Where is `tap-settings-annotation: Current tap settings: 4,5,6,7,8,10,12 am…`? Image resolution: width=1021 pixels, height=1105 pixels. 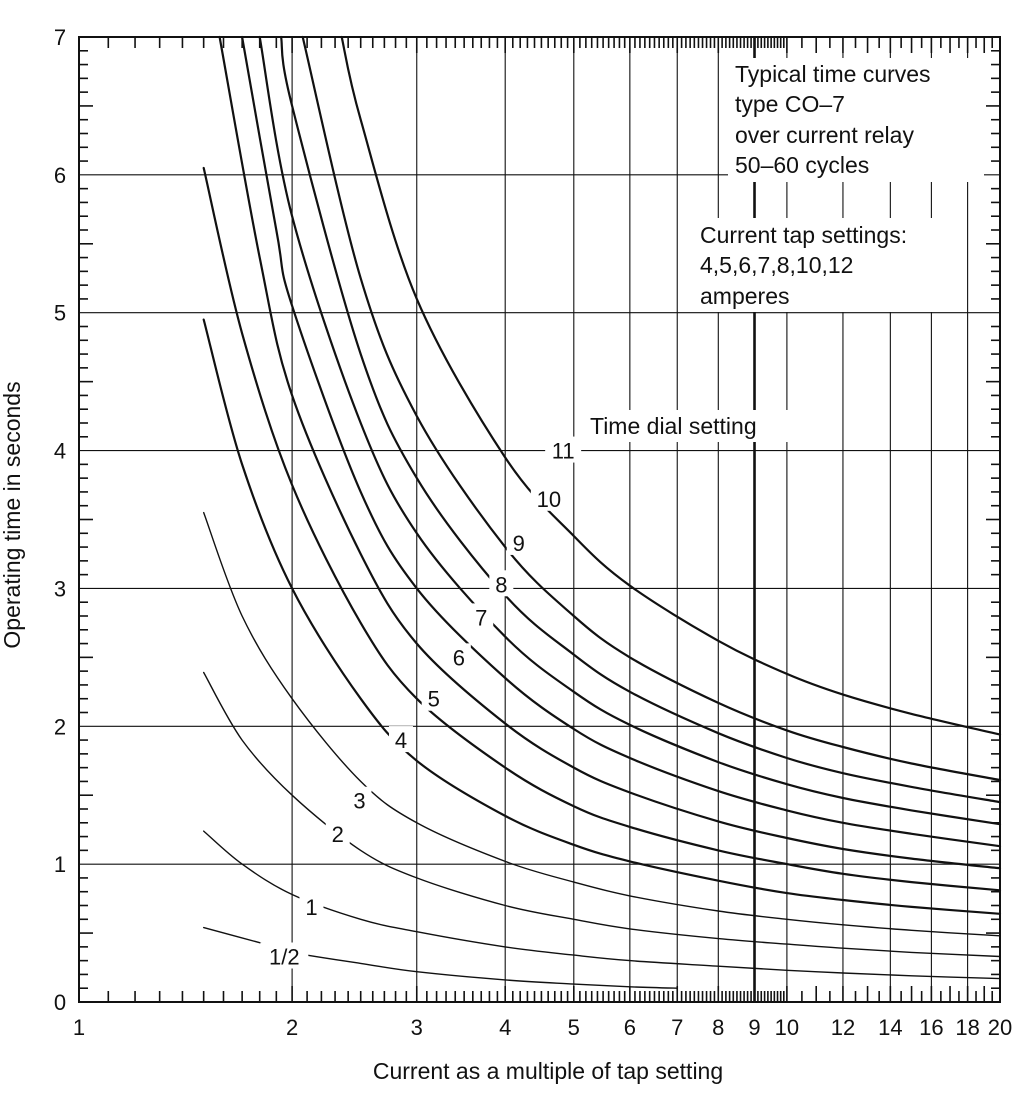 tap-settings-annotation: Current tap settings: 4,5,6,7,8,10,12 am… is located at coordinates (822, 265).